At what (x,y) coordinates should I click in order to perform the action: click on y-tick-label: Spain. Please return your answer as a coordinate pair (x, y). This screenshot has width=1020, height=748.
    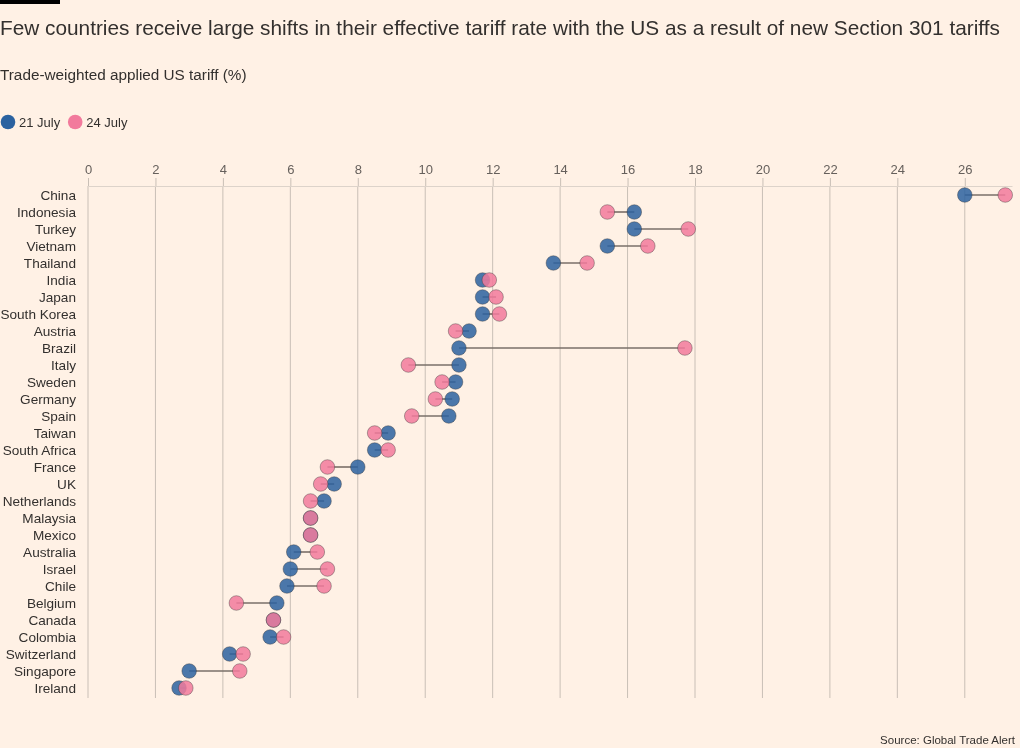
    Looking at the image, I should click on (58, 416).